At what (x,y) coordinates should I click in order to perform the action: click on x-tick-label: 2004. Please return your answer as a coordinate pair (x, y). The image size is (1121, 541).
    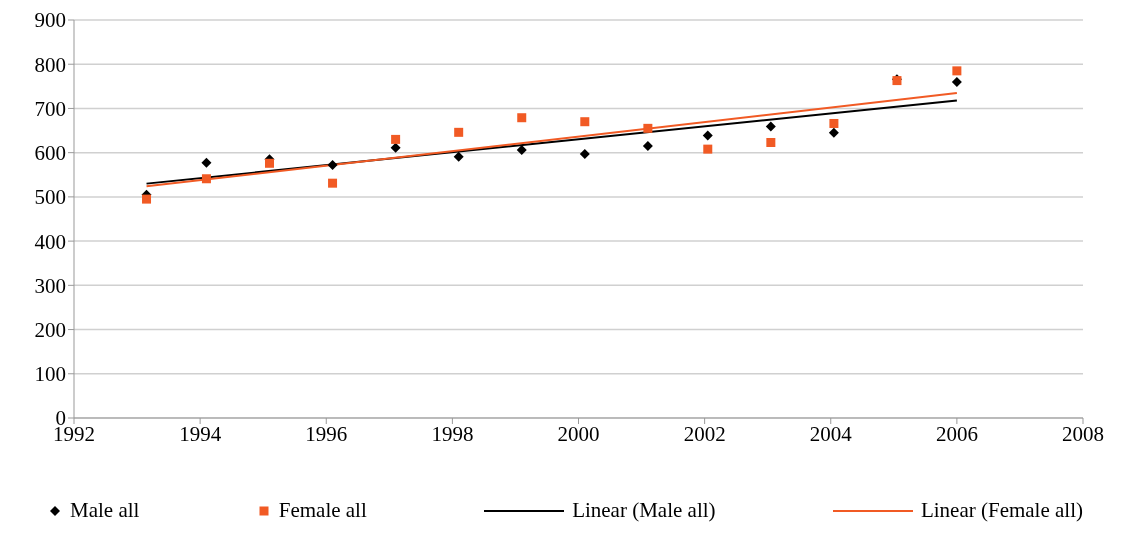
    Looking at the image, I should click on (831, 433).